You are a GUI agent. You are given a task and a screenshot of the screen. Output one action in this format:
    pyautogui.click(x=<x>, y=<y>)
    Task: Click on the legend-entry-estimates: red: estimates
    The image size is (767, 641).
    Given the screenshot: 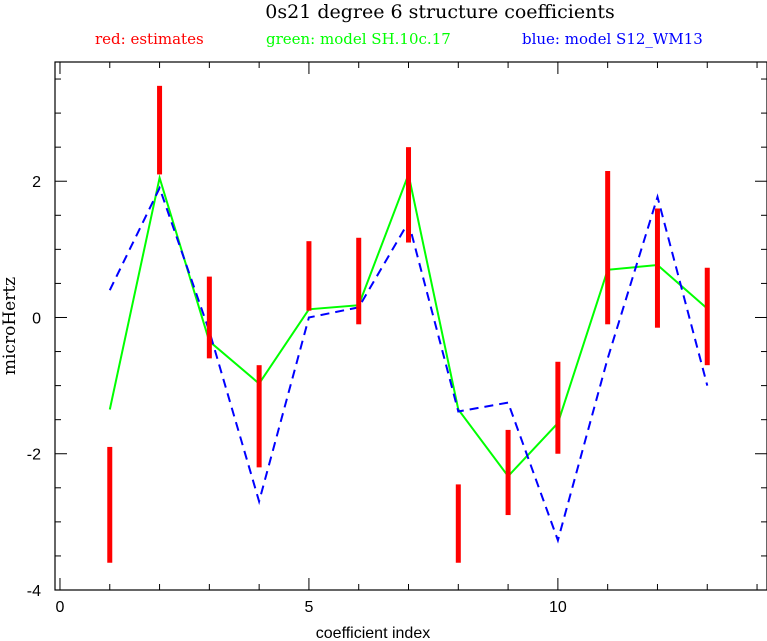 What is the action you would take?
    pyautogui.click(x=149, y=39)
    